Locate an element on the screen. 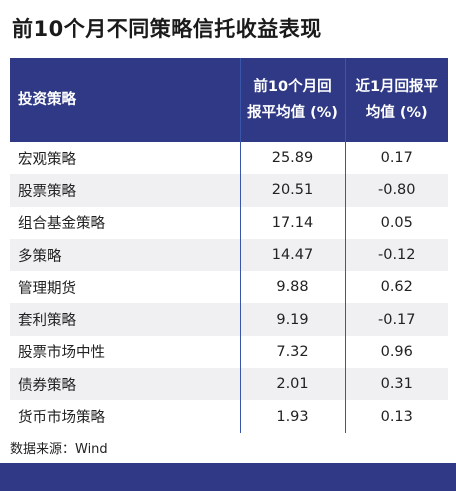  table-row: 管理期货 9.88 0.62 is located at coordinates (229, 287).